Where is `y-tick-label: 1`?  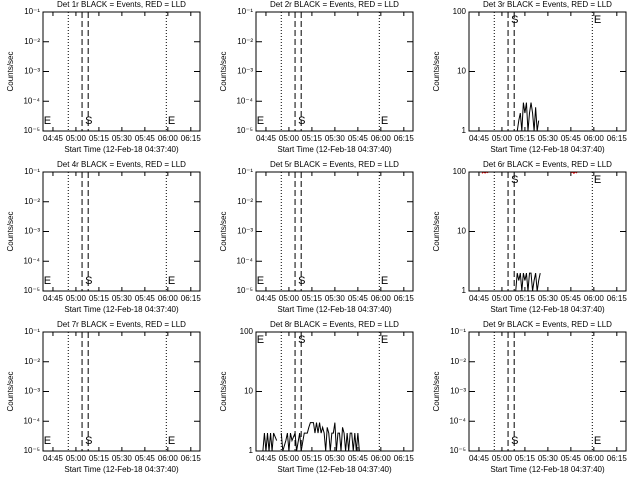
y-tick-label: 1 is located at coordinates (464, 130).